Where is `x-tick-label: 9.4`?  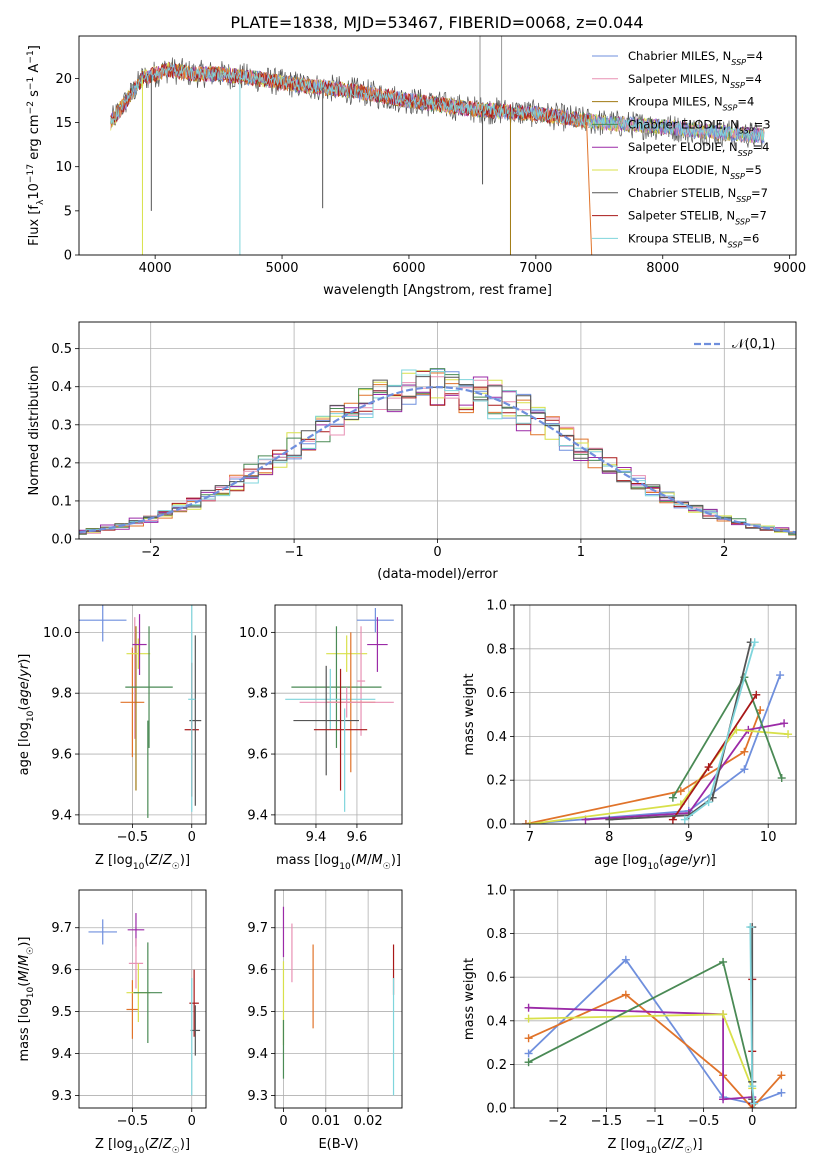 x-tick-label: 9.4 is located at coordinates (316, 837).